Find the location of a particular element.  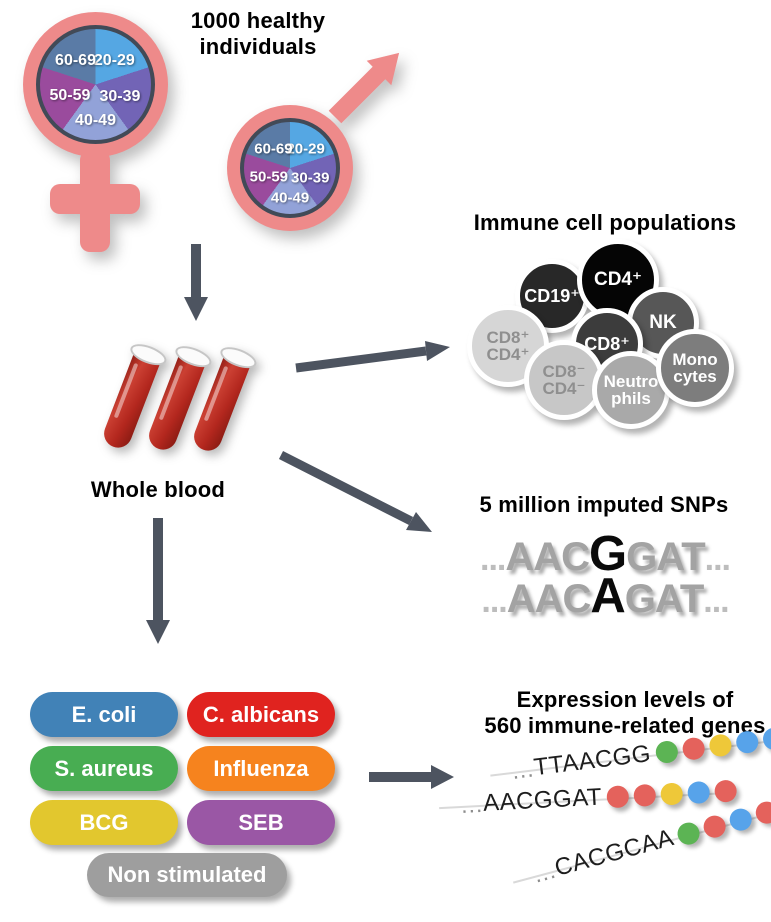

immune-cell-label: Mono cytes is located at coordinates (695, 367).